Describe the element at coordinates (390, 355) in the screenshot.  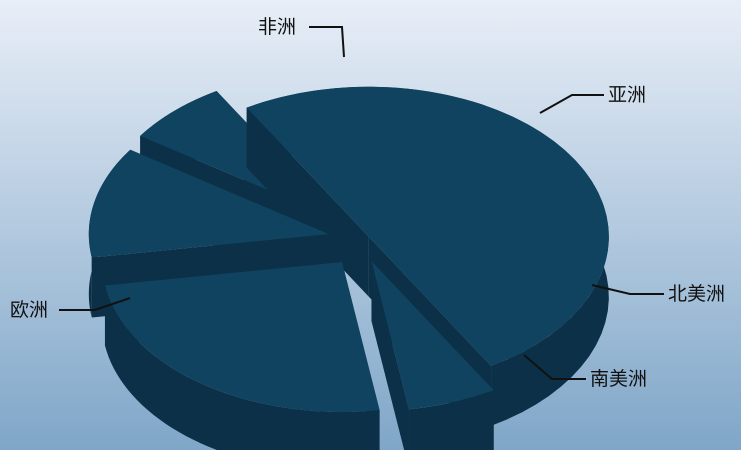
I see `pie-slice-wall` at that location.